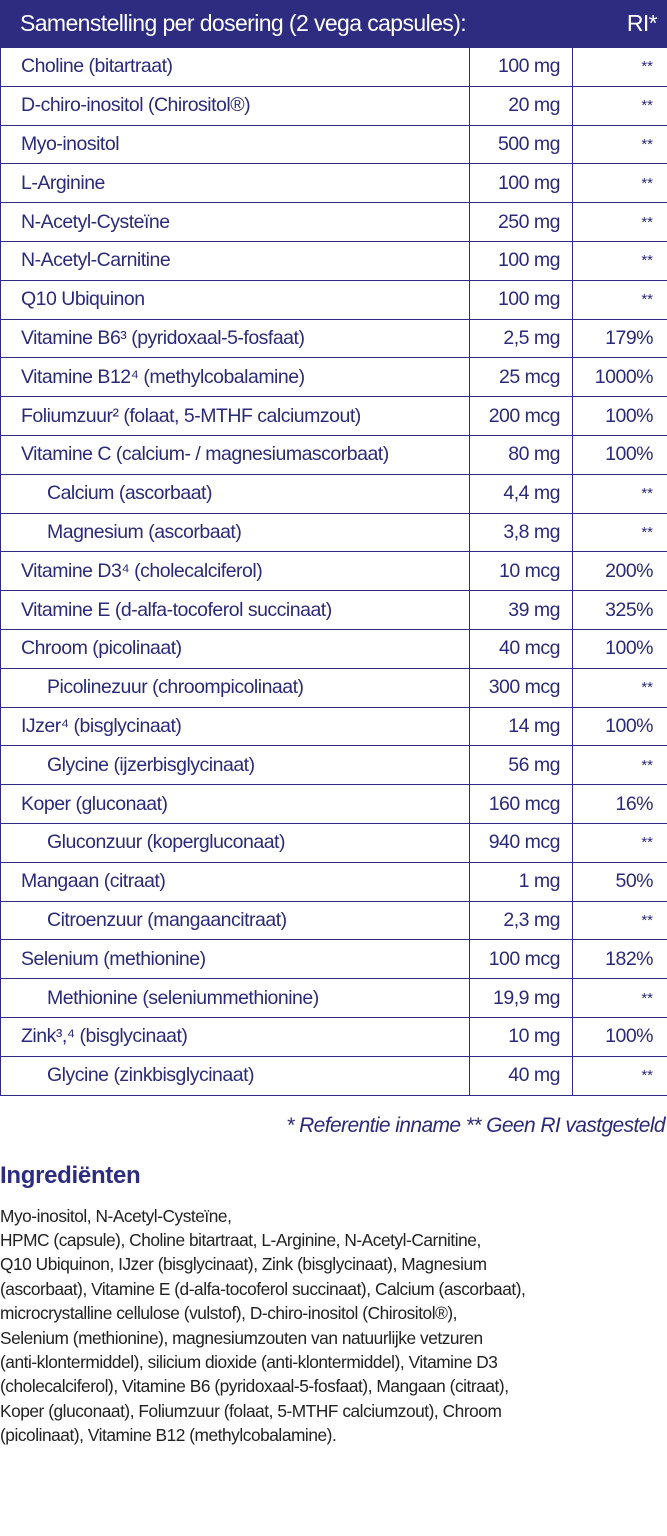 The height and width of the screenshot is (1536, 667). I want to click on nutrient-amount: 25 mcg, so click(521, 377).